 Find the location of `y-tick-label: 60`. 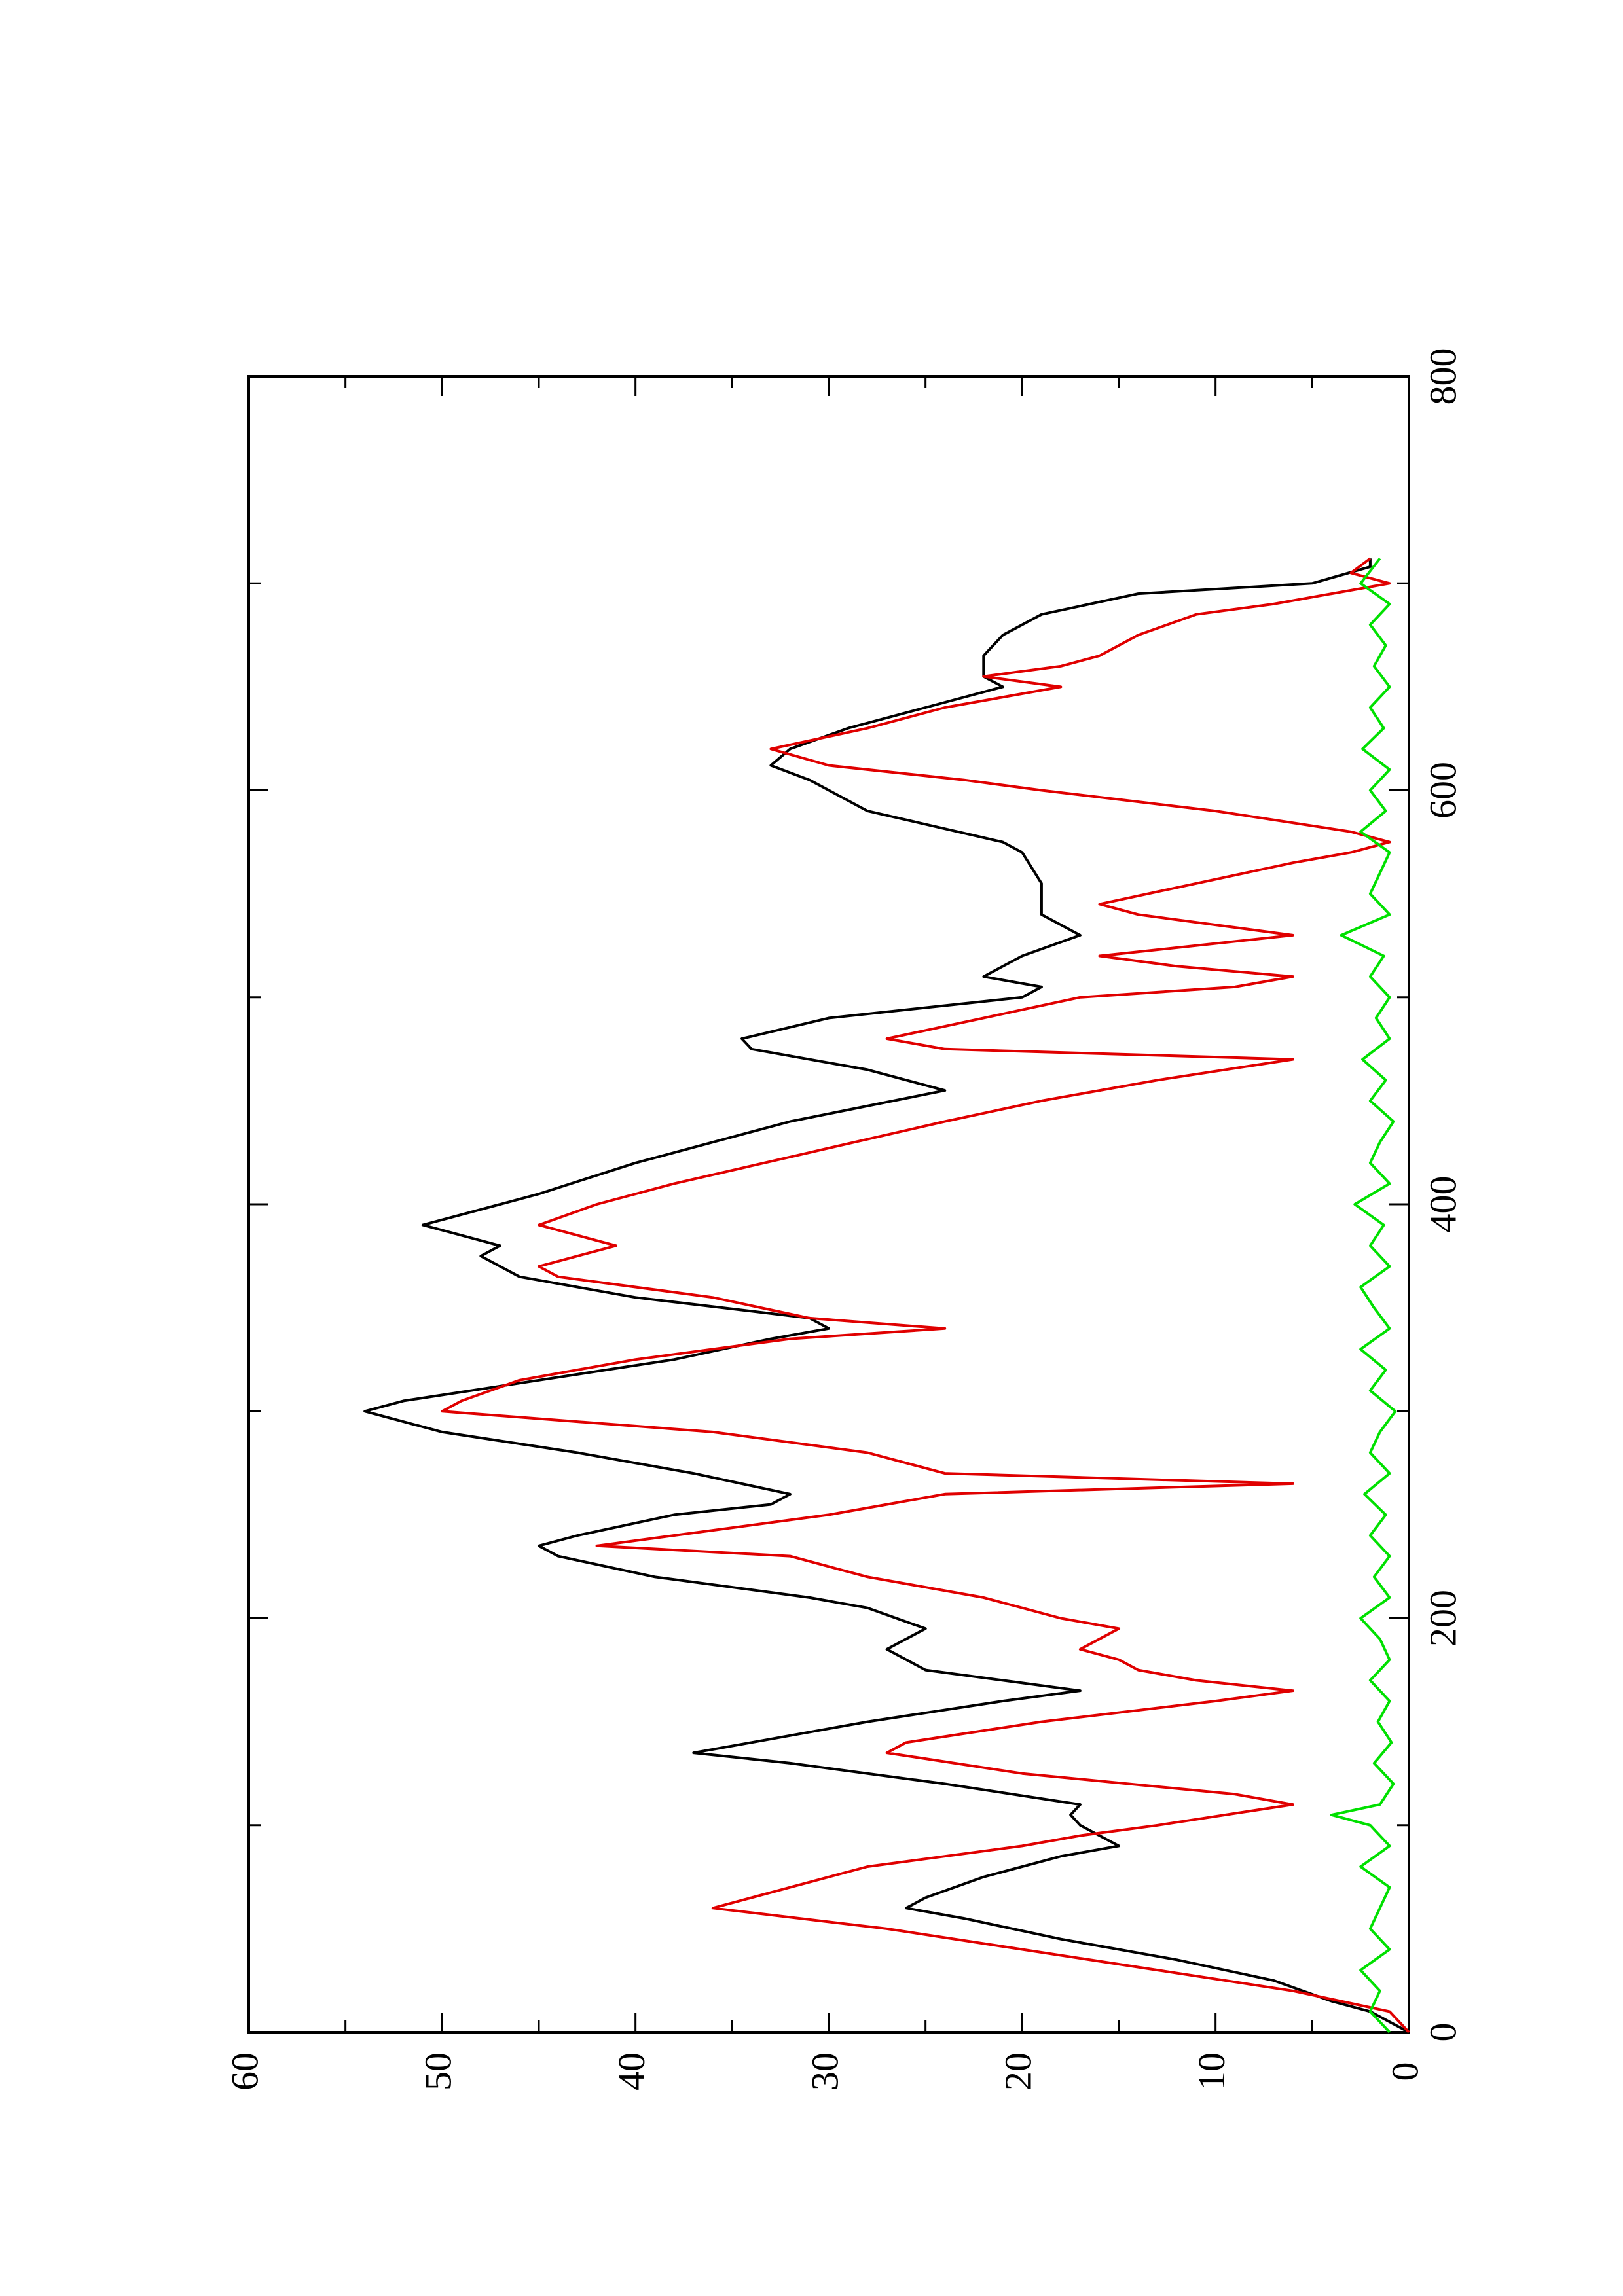

y-tick-label: 60 is located at coordinates (244, 2071).